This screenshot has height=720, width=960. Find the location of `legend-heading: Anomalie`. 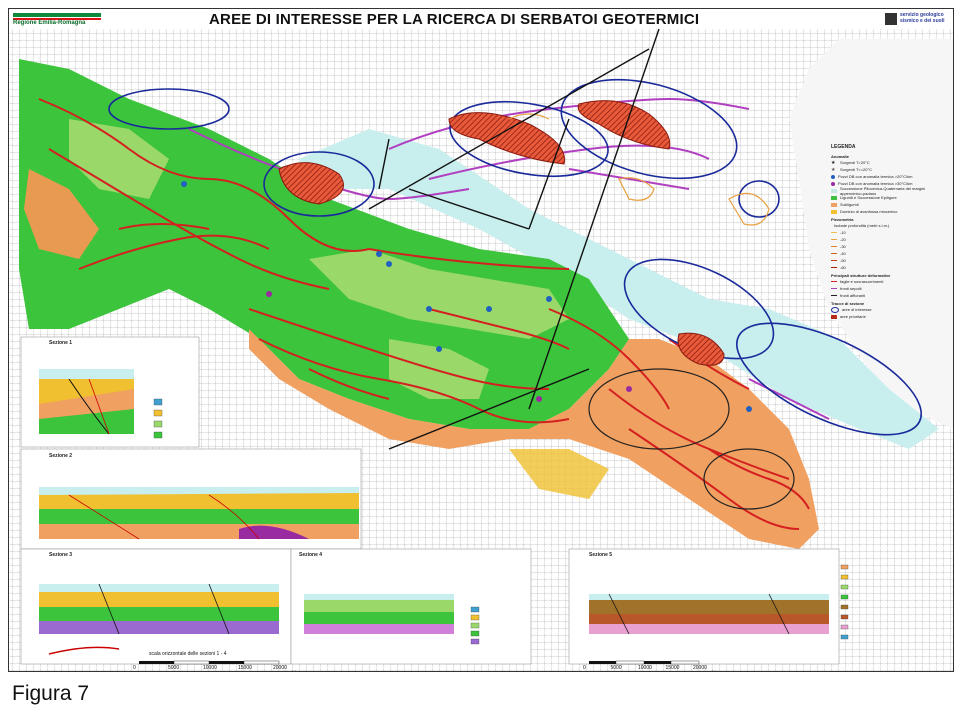

legend-heading: Anomalie is located at coordinates (840, 156).